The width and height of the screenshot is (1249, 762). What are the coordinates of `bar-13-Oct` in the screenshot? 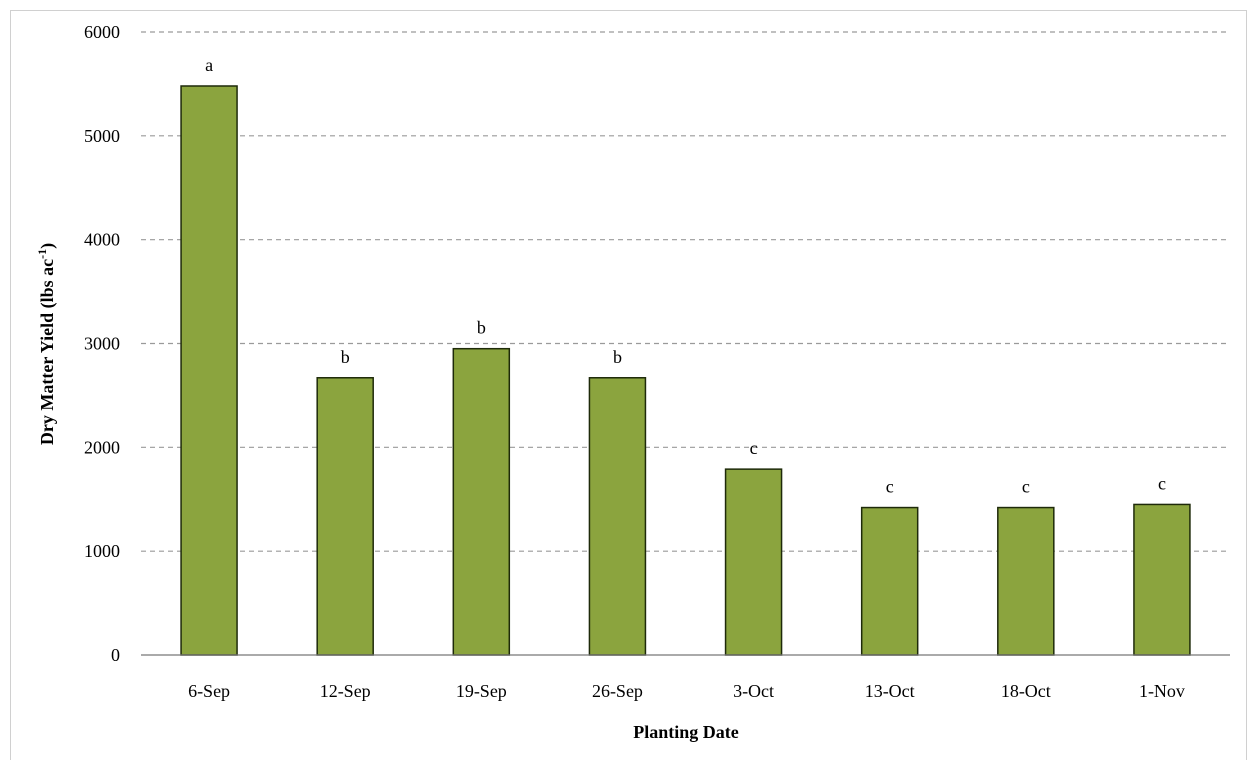 It's located at (889, 581).